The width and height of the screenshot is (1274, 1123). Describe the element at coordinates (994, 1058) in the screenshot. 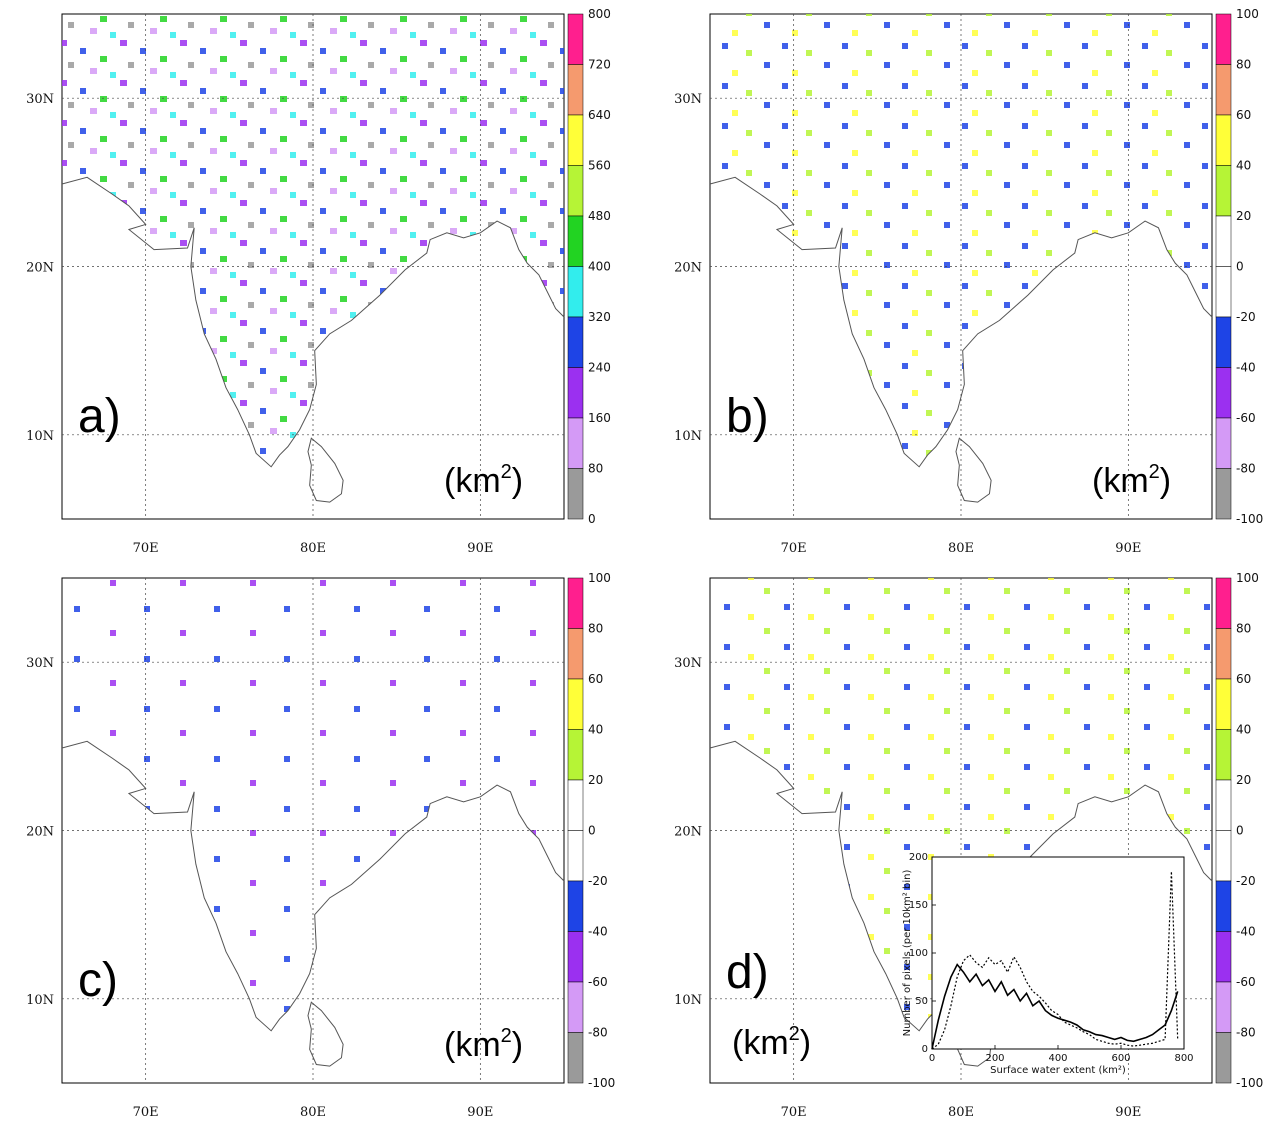

I see `inset-x-tick-label: 200` at that location.